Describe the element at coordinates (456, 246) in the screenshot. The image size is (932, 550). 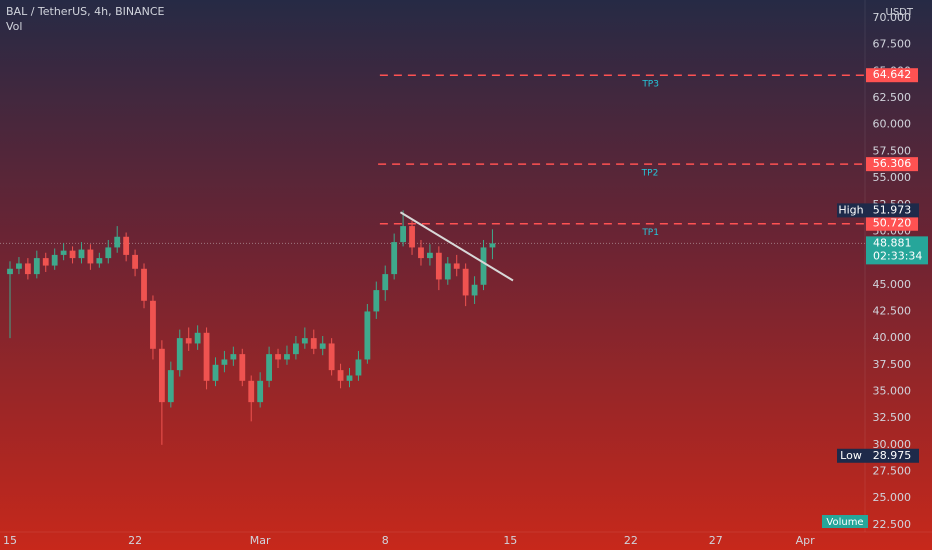
I see `trendline` at that location.